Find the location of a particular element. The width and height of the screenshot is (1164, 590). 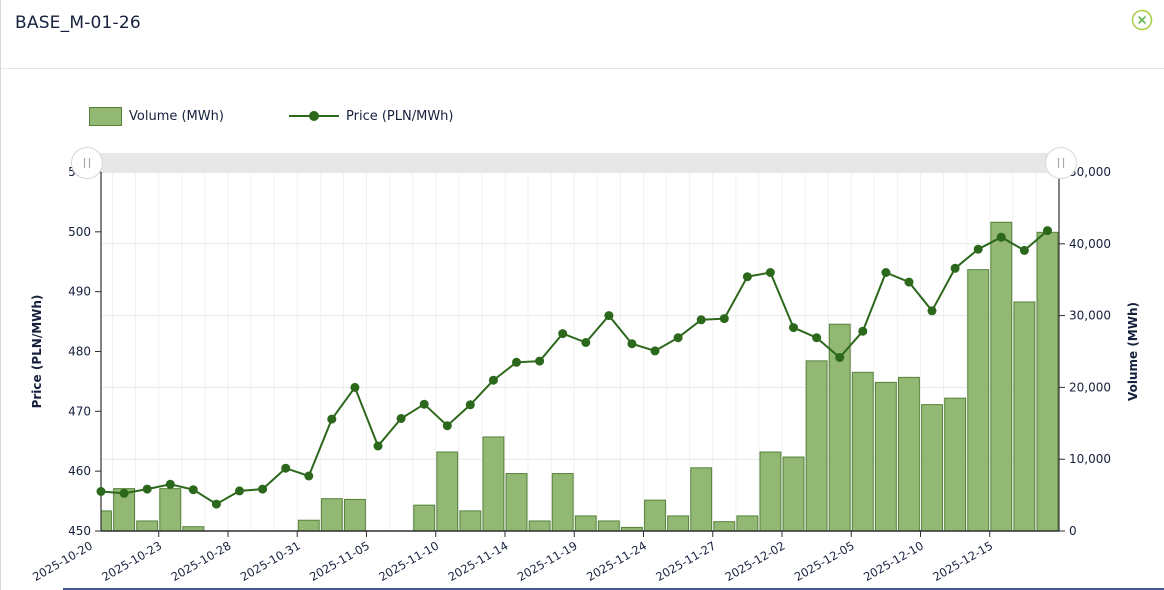

price-axis-title: Price (PLN/MWh) is located at coordinates (37, 352).